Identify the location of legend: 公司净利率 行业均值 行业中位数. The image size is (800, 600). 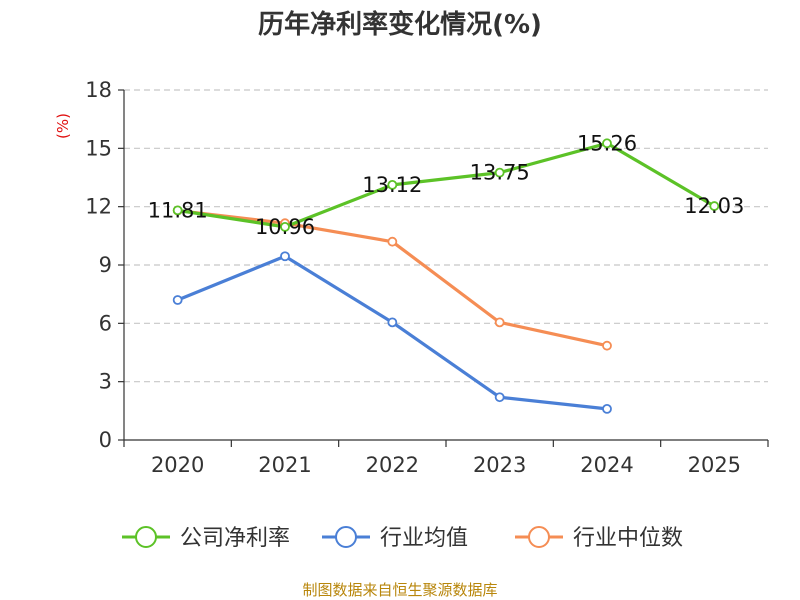
(402, 538).